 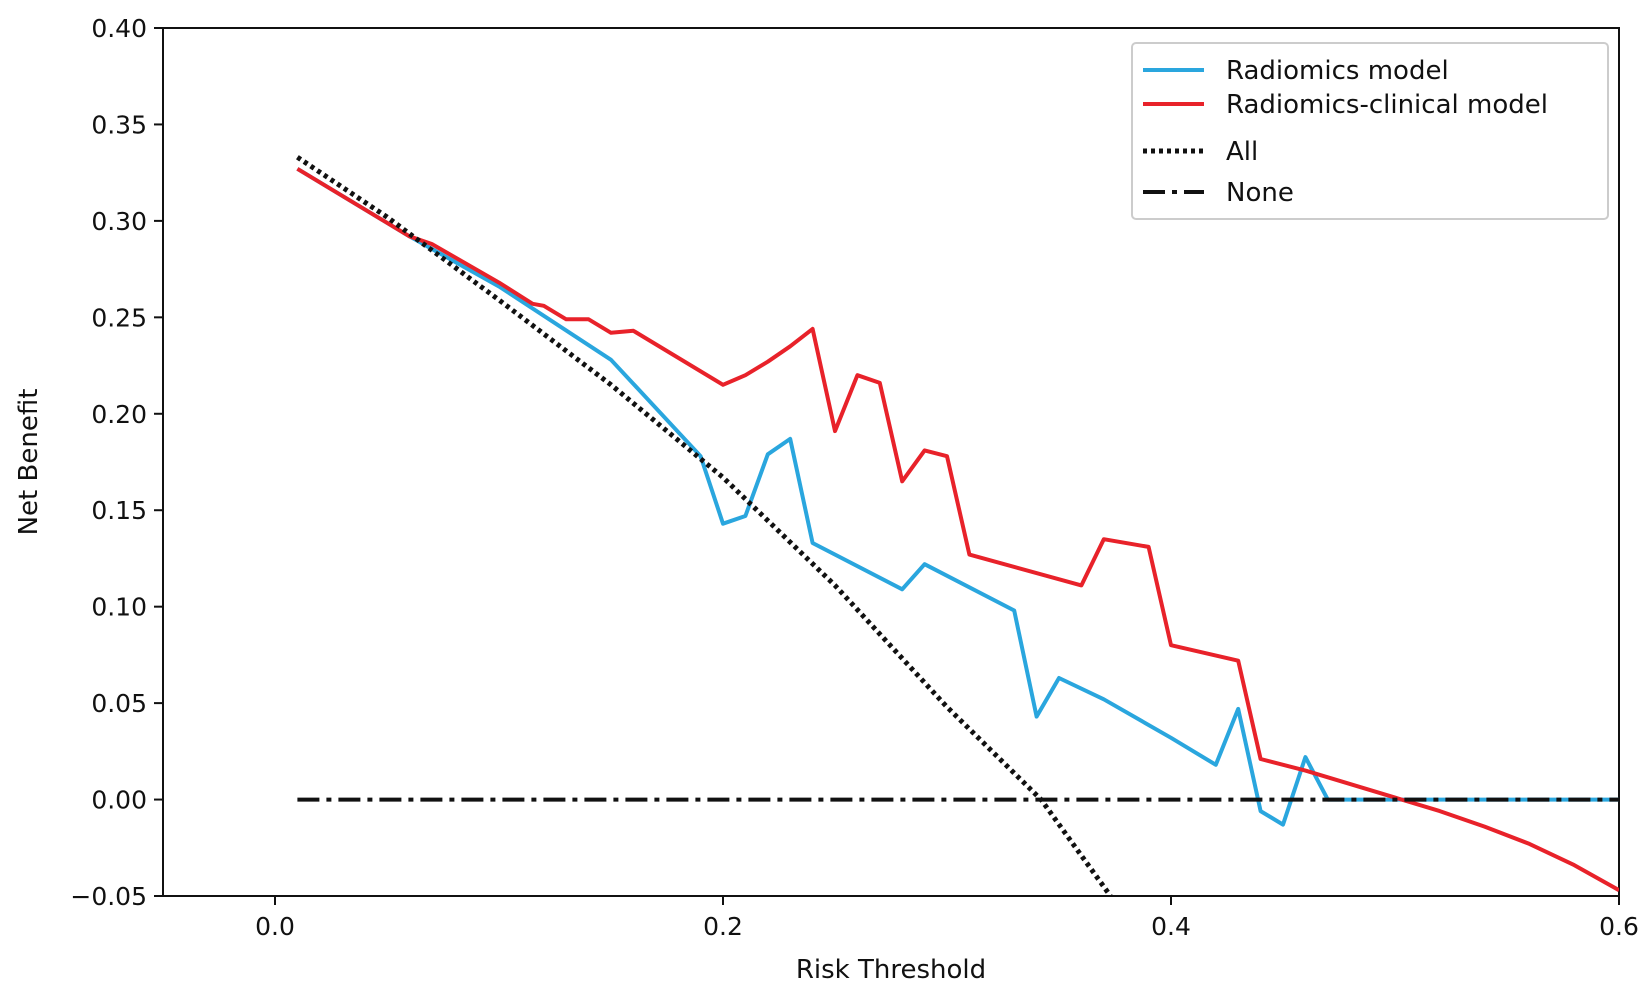 I want to click on y-tick-label: 0.40, so click(x=119, y=28).